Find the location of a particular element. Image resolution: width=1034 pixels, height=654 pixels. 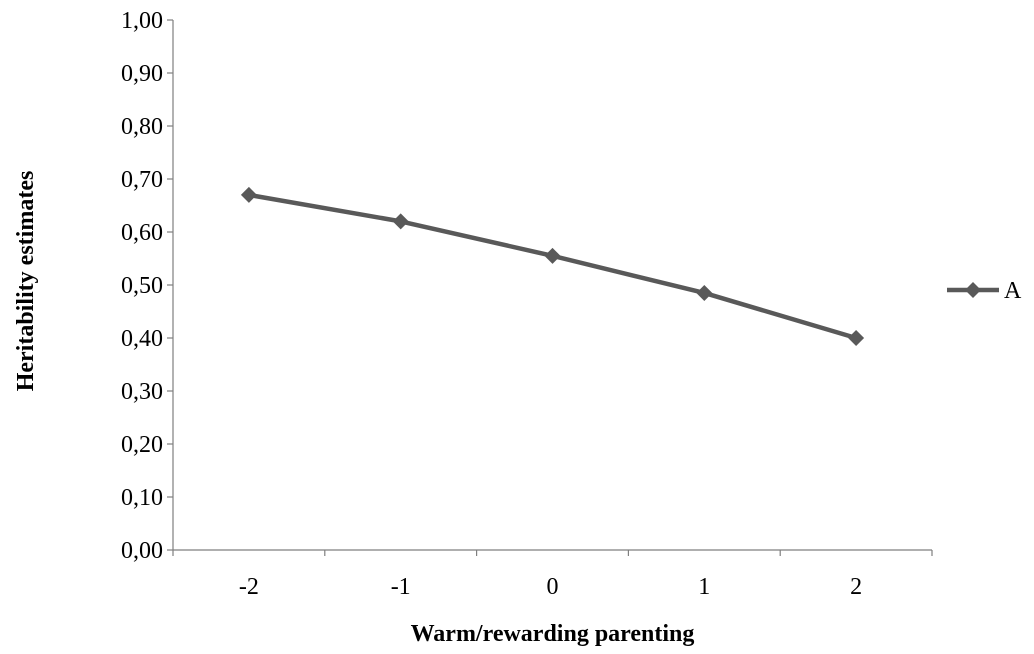

y-tick-label: 0,00 is located at coordinates (142, 551).